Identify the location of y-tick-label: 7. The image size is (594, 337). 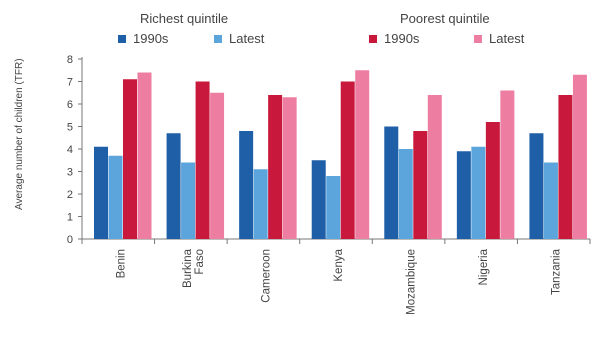
(70, 83).